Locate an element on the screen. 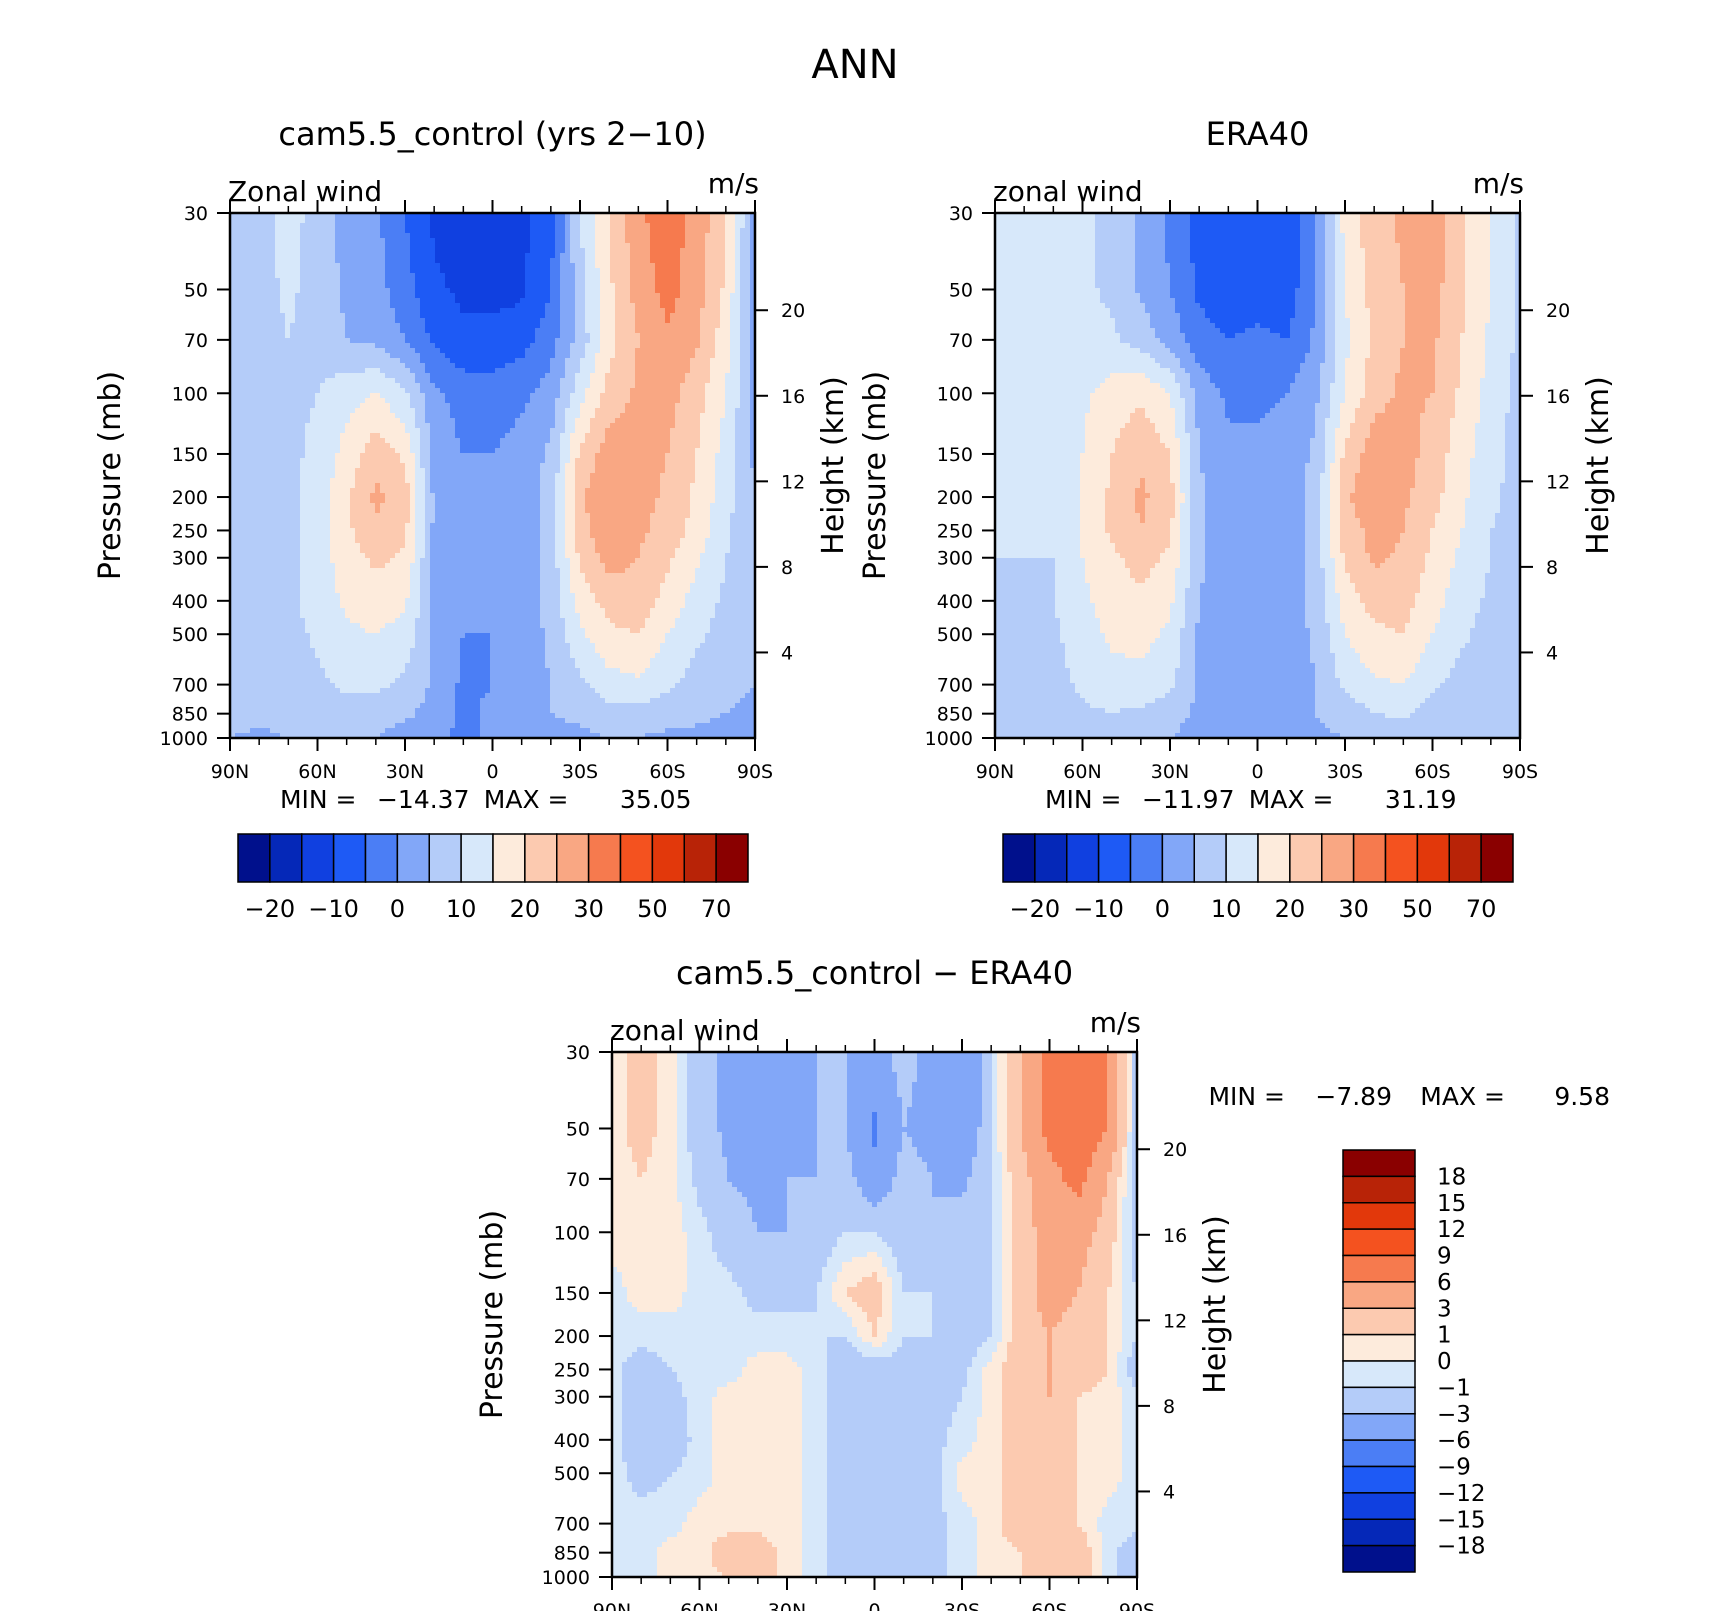 Image resolution: width=1710 pixels, height=1611 pixels. x-tick-label: 0 is located at coordinates (1257, 772).